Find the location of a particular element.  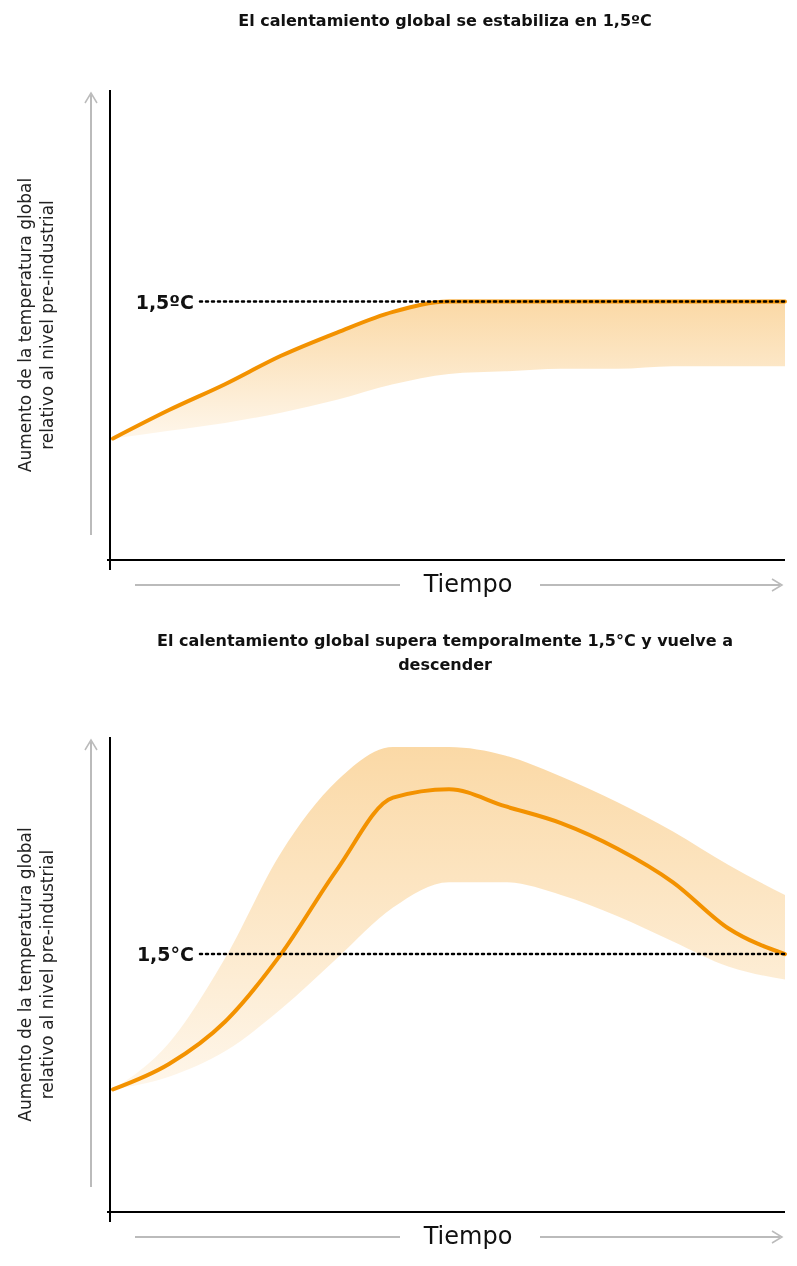

ref-line-label: 1,5°C is located at coordinates (165, 954).